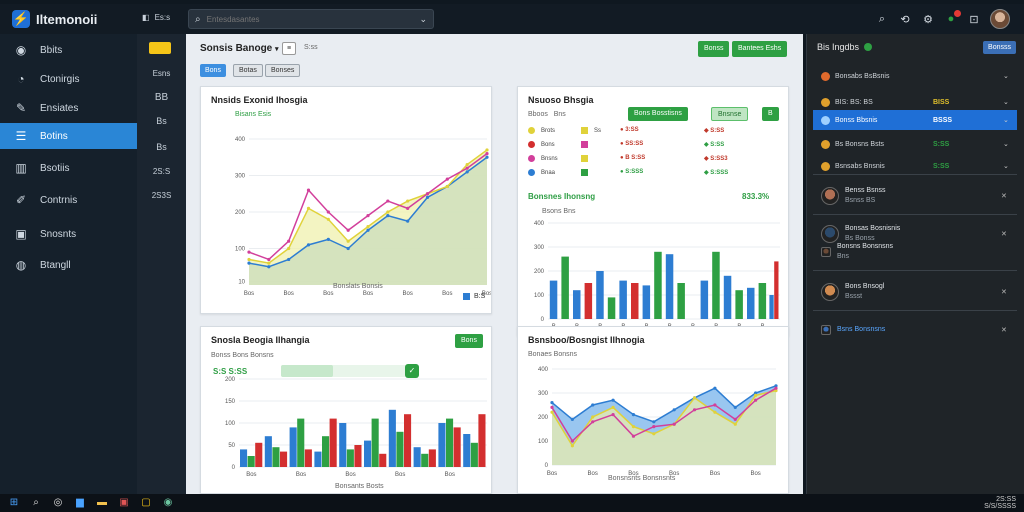 Image resolution: width=1024 pixels, height=512 pixels. What do you see at coordinates (915, 252) in the screenshot?
I see `contact-row: Bonsns Bonsnsns Bns` at bounding box center [915, 252].